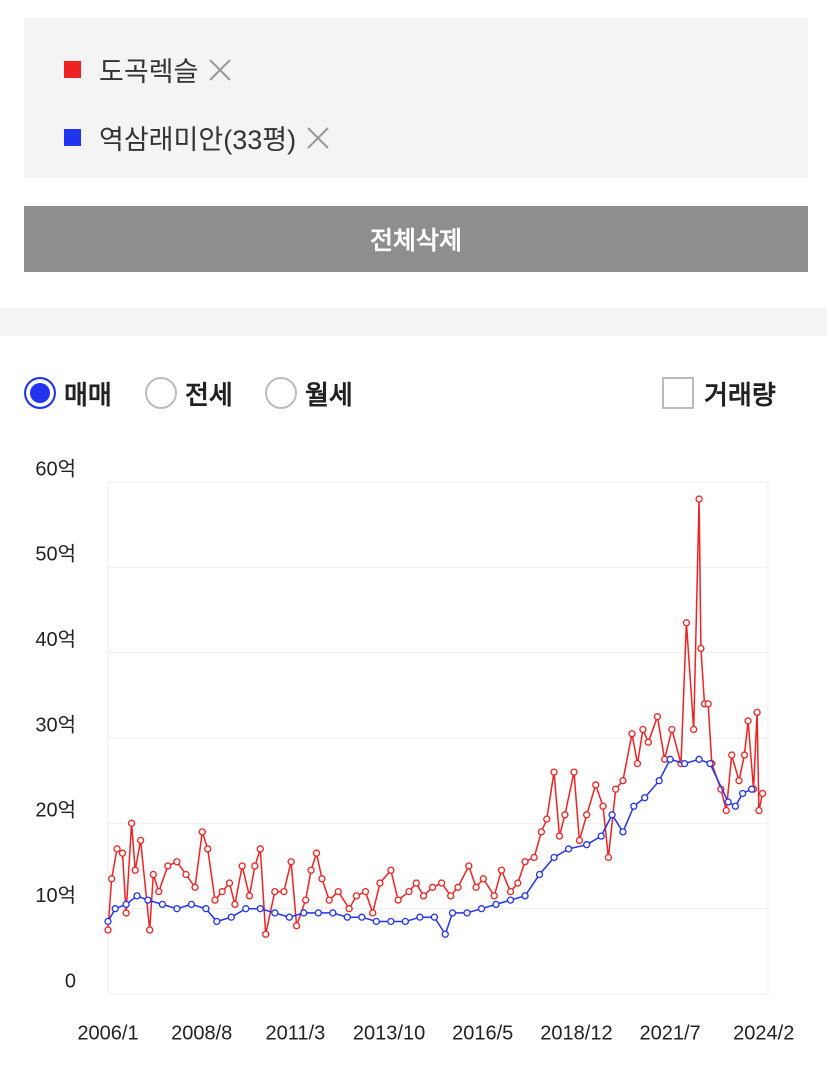 Image resolution: width=827 pixels, height=1088 pixels. Describe the element at coordinates (296, 1033) in the screenshot. I see `x-tick-label: 2011/3` at that location.